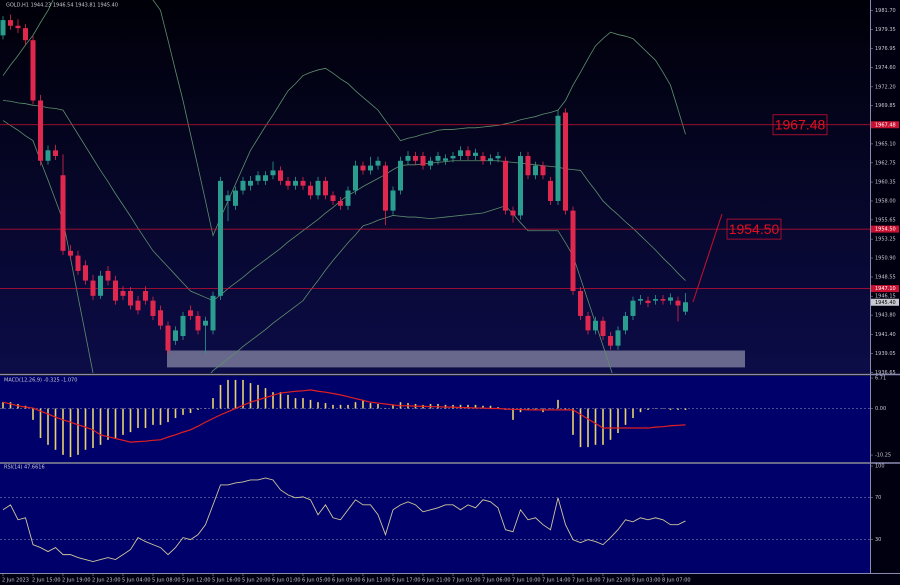  I want to click on last-price-box, so click(885, 302).